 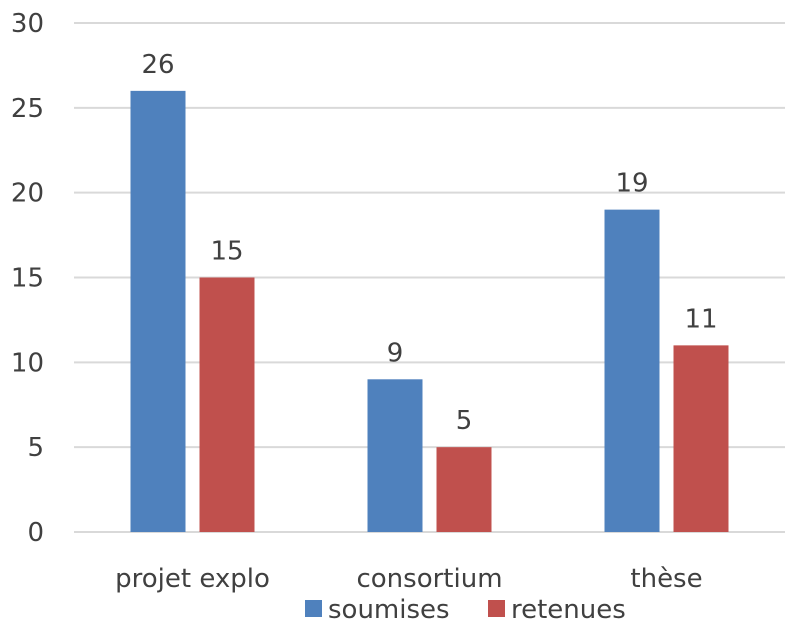 I want to click on y-tick-label-15: 15, so click(x=27, y=279).